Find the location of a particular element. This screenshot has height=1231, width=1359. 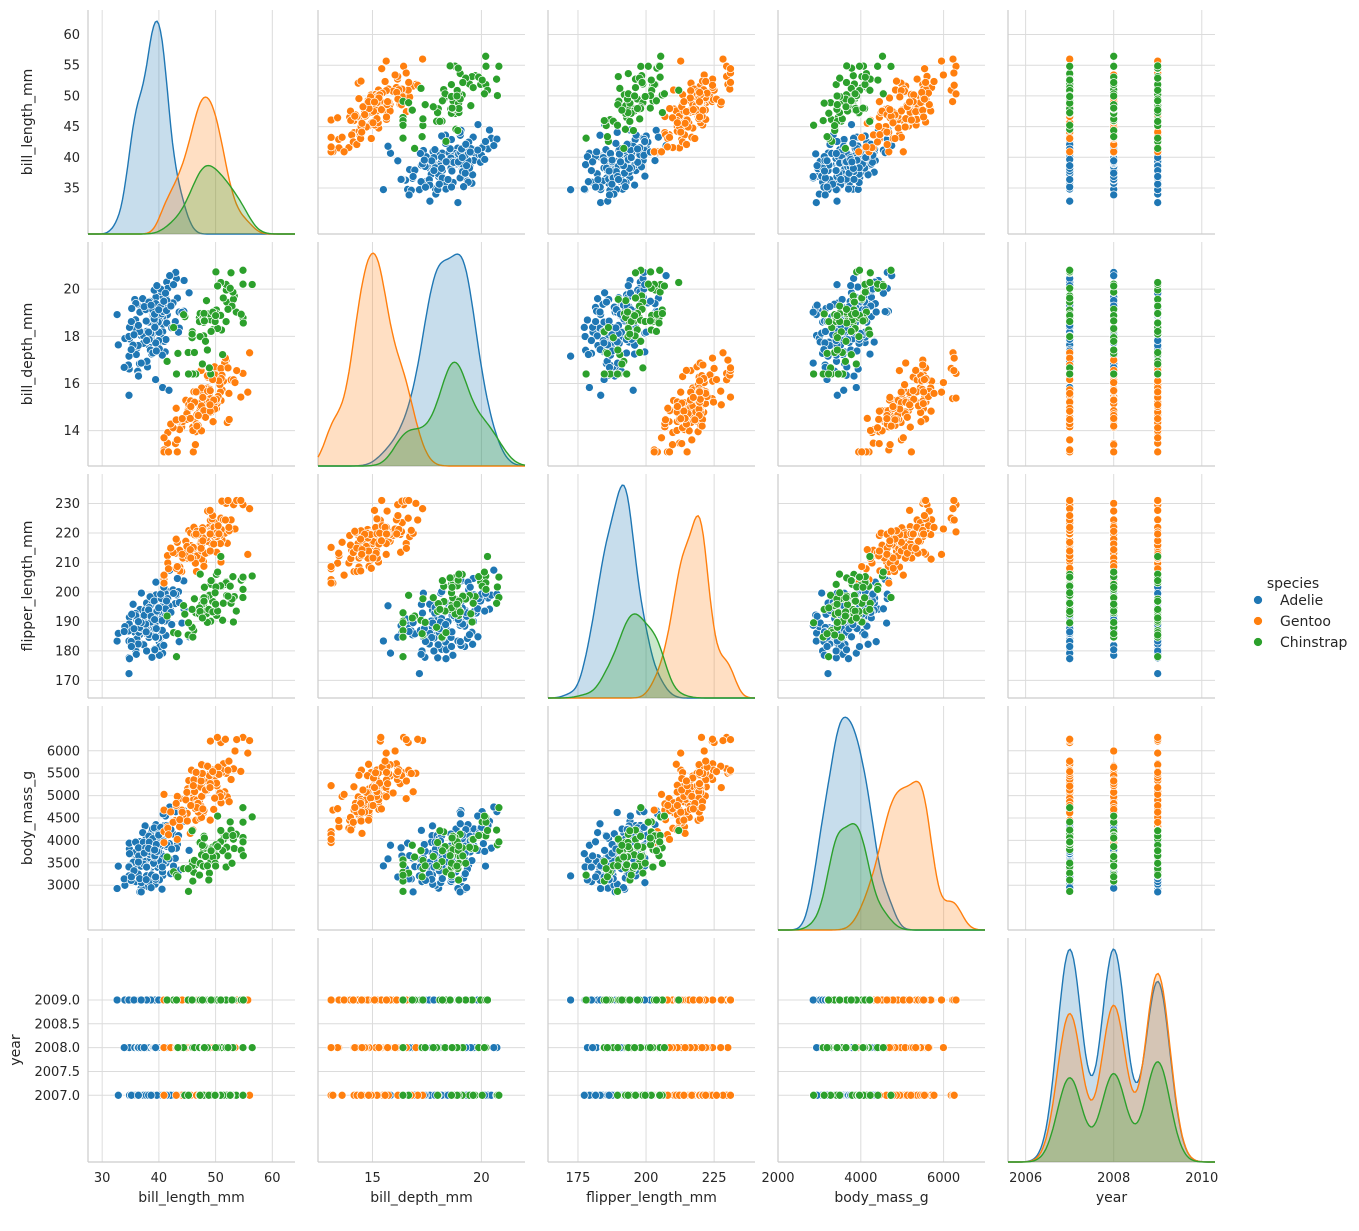

panel-flipper_length_mm-vs-body_mass_g is located at coordinates (881, 586).